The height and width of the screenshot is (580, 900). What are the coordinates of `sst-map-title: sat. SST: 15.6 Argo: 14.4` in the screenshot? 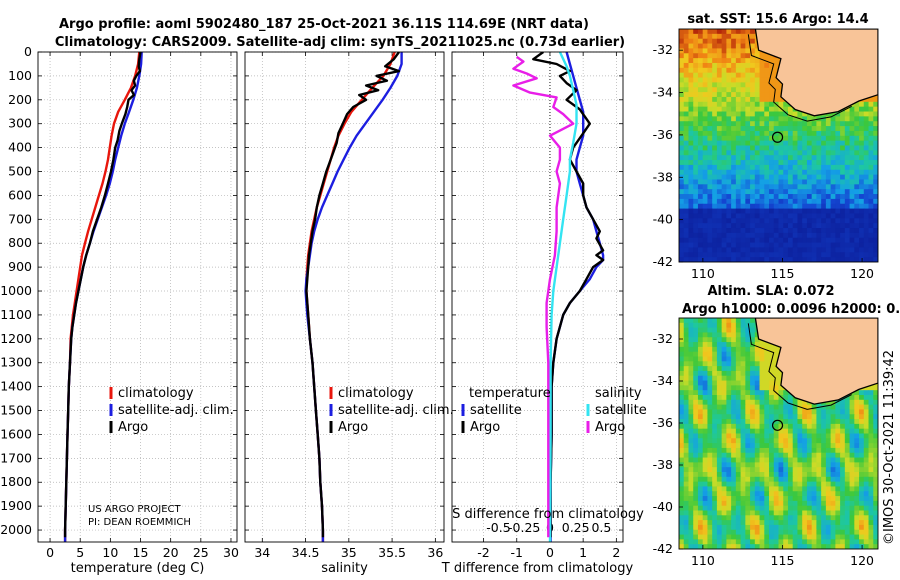 It's located at (777, 19).